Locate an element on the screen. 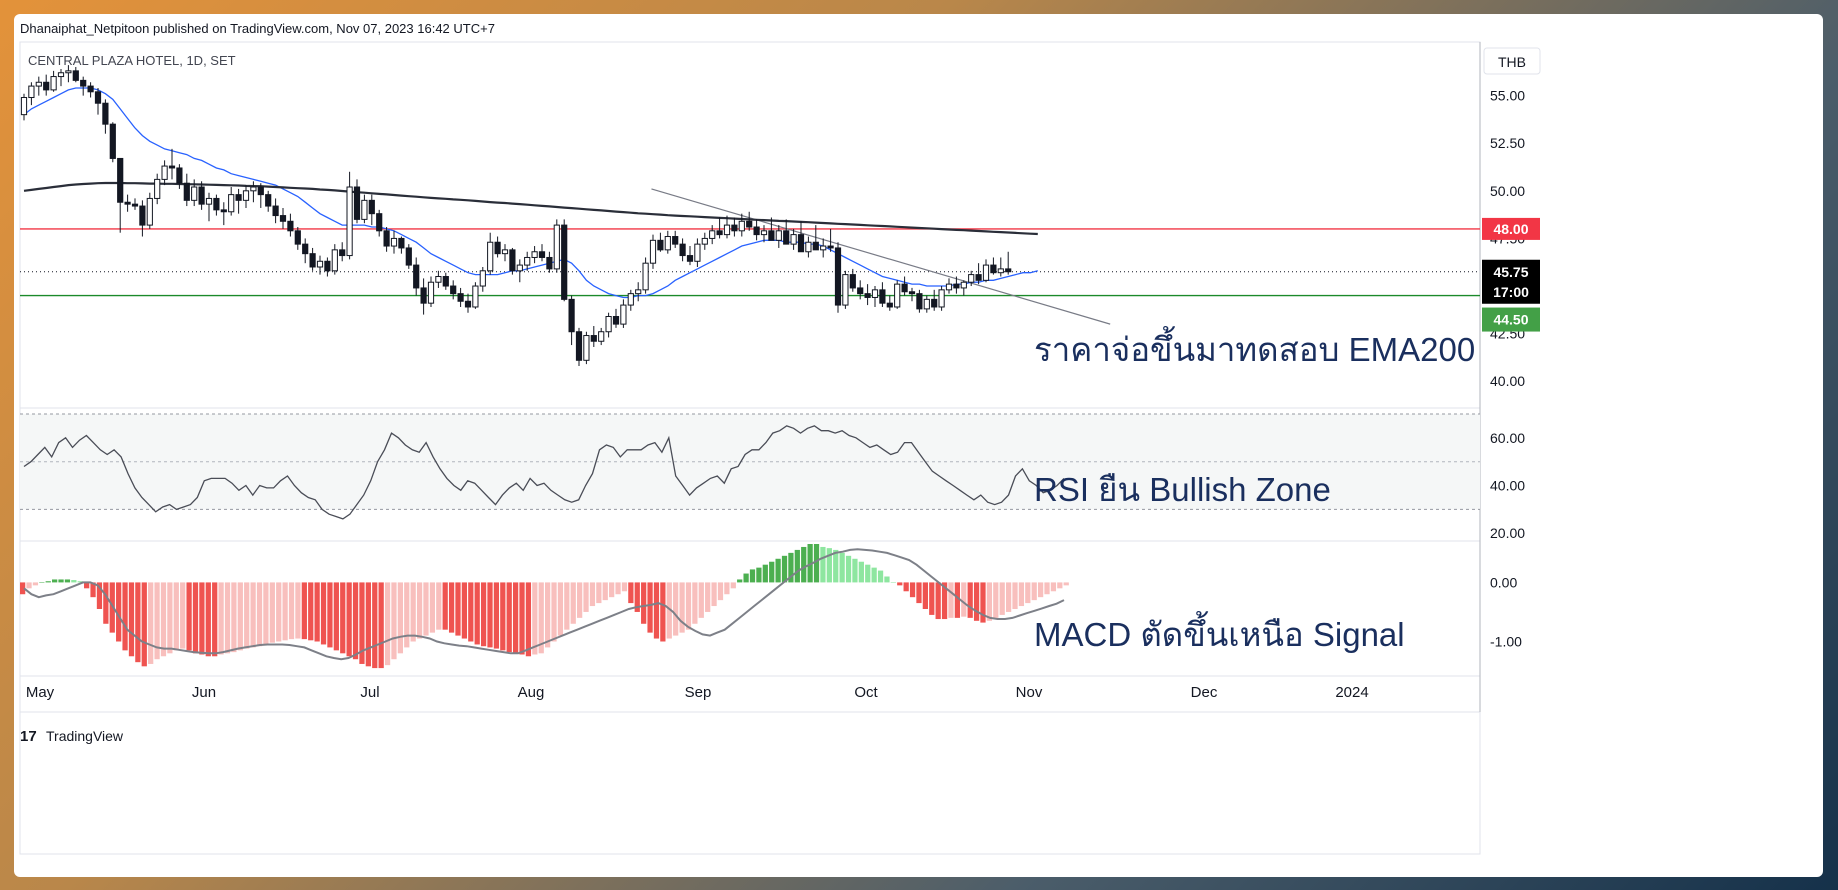 The height and width of the screenshot is (890, 1838). currency-label: THB is located at coordinates (1512, 62).